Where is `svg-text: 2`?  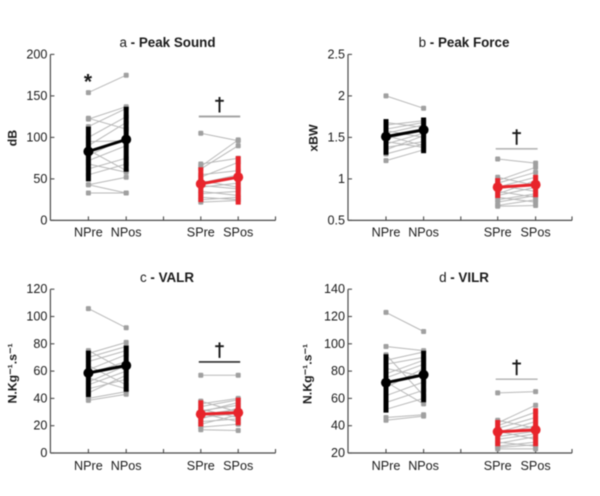 svg-text: 2 is located at coordinates (341, 96).